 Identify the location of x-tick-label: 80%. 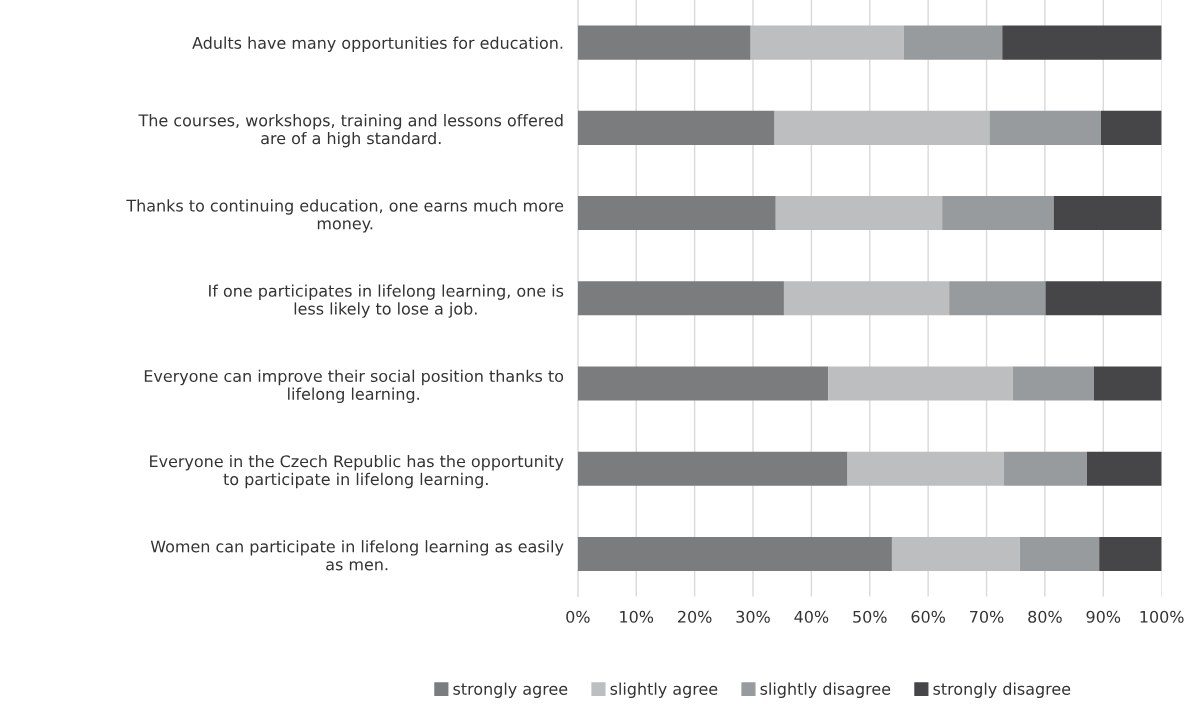
(1045, 616).